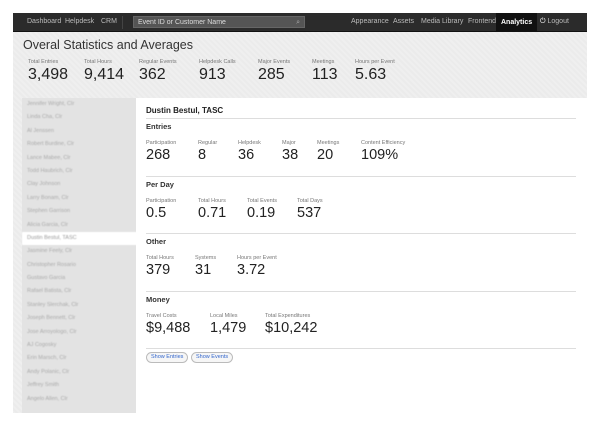  I want to click on metric-value: 268, so click(158, 155).